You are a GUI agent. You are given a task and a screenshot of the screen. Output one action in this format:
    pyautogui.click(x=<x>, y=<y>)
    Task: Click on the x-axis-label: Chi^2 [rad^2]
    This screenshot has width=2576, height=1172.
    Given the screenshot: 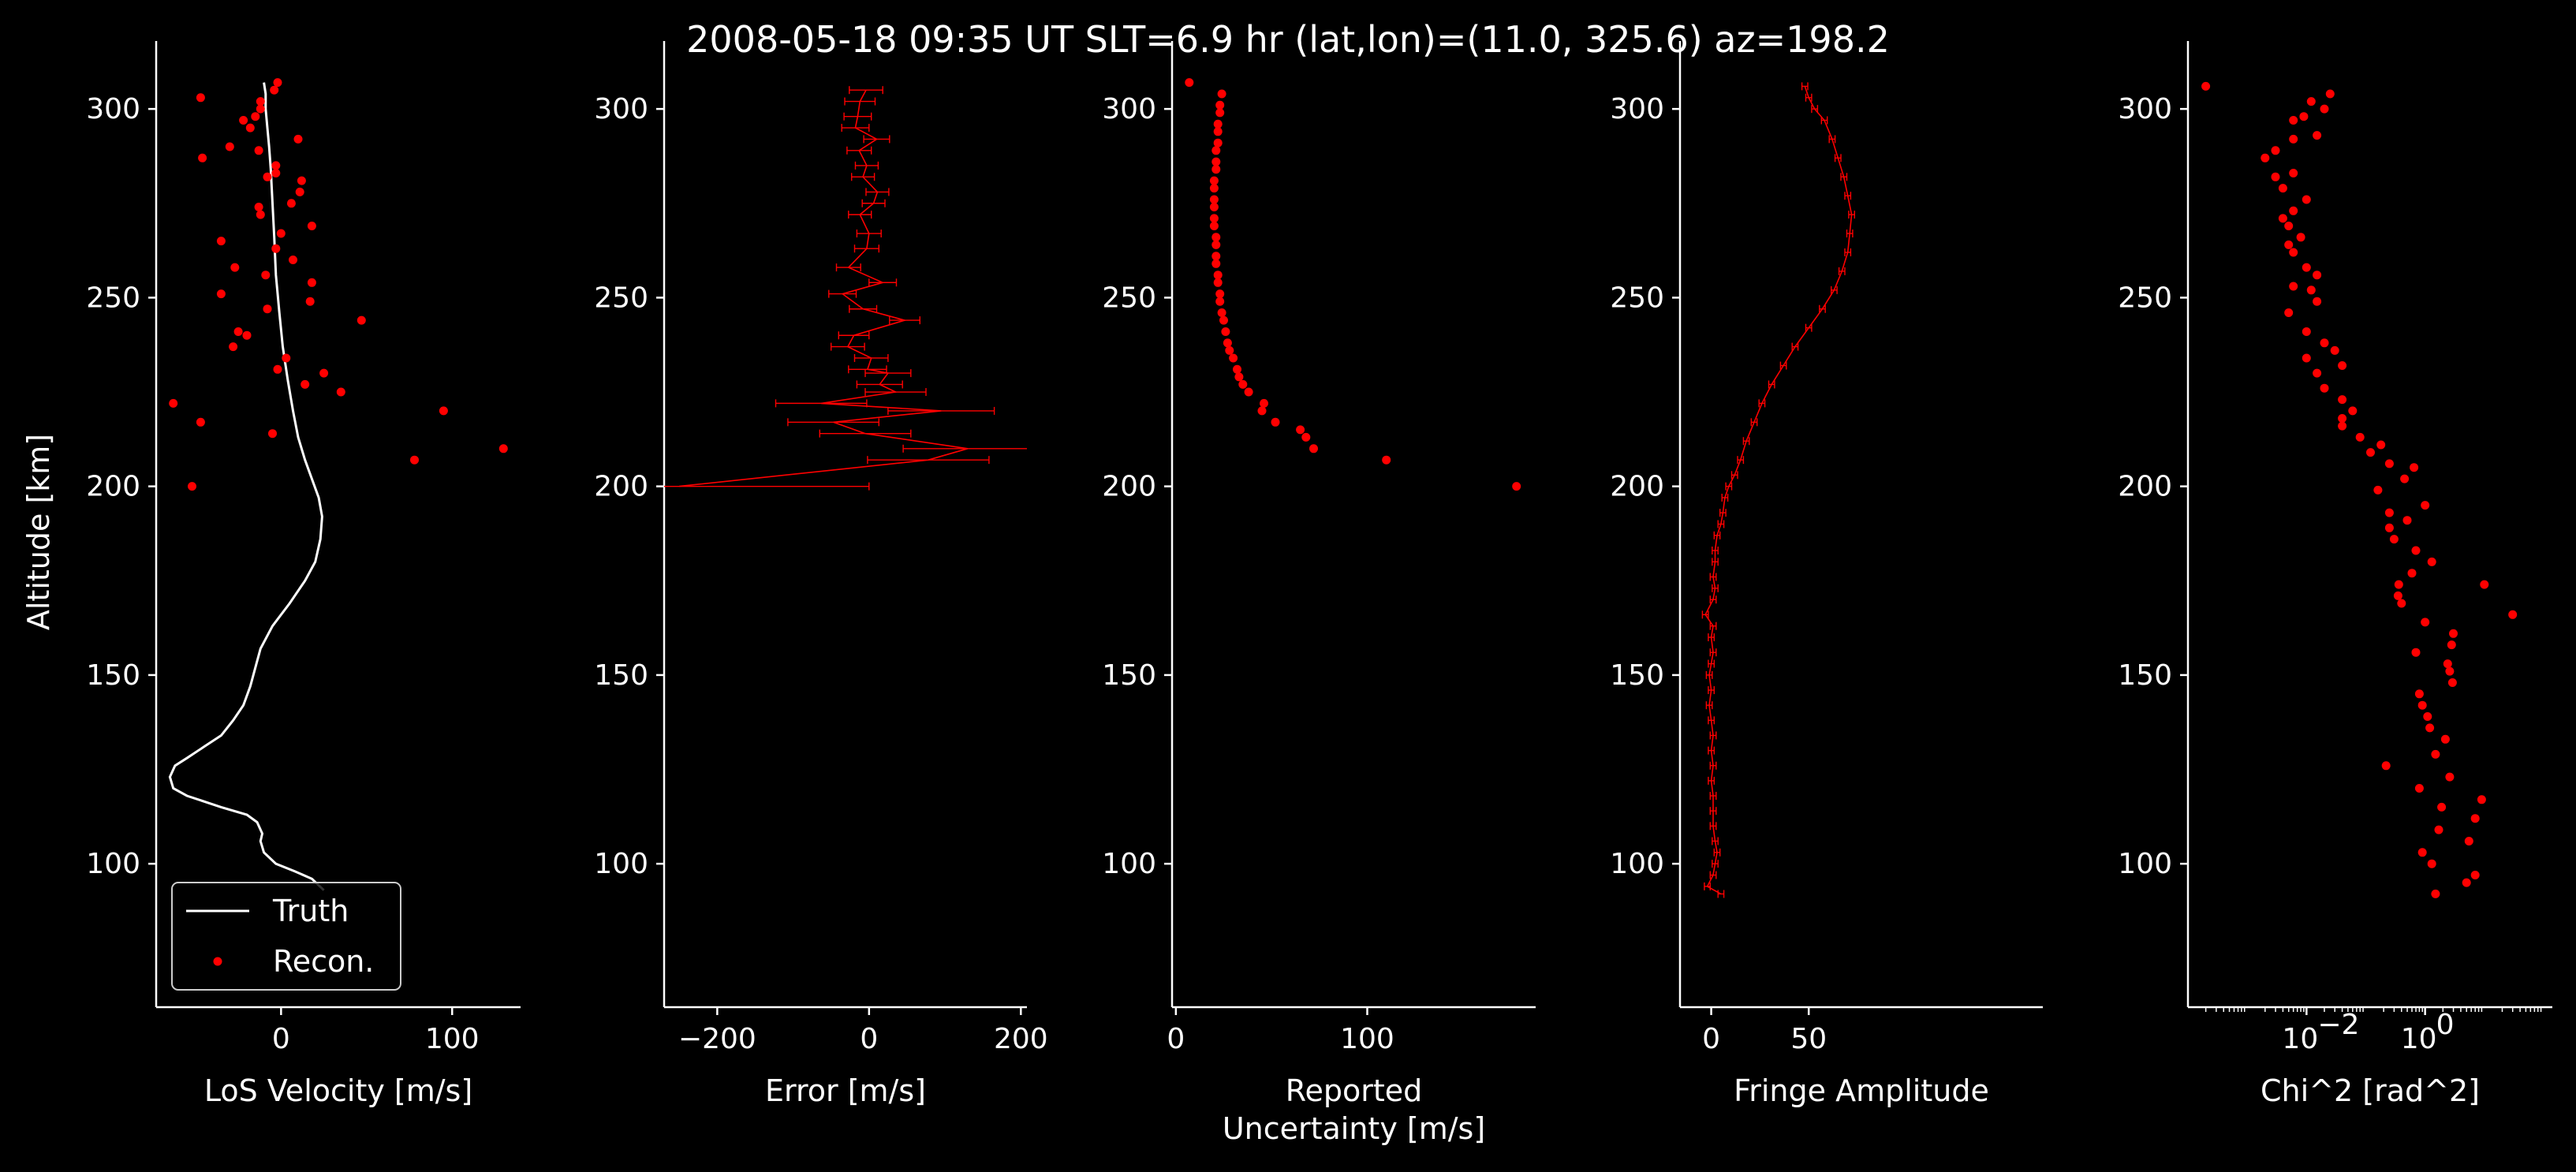 What is the action you would take?
    pyautogui.click(x=2370, y=1090)
    